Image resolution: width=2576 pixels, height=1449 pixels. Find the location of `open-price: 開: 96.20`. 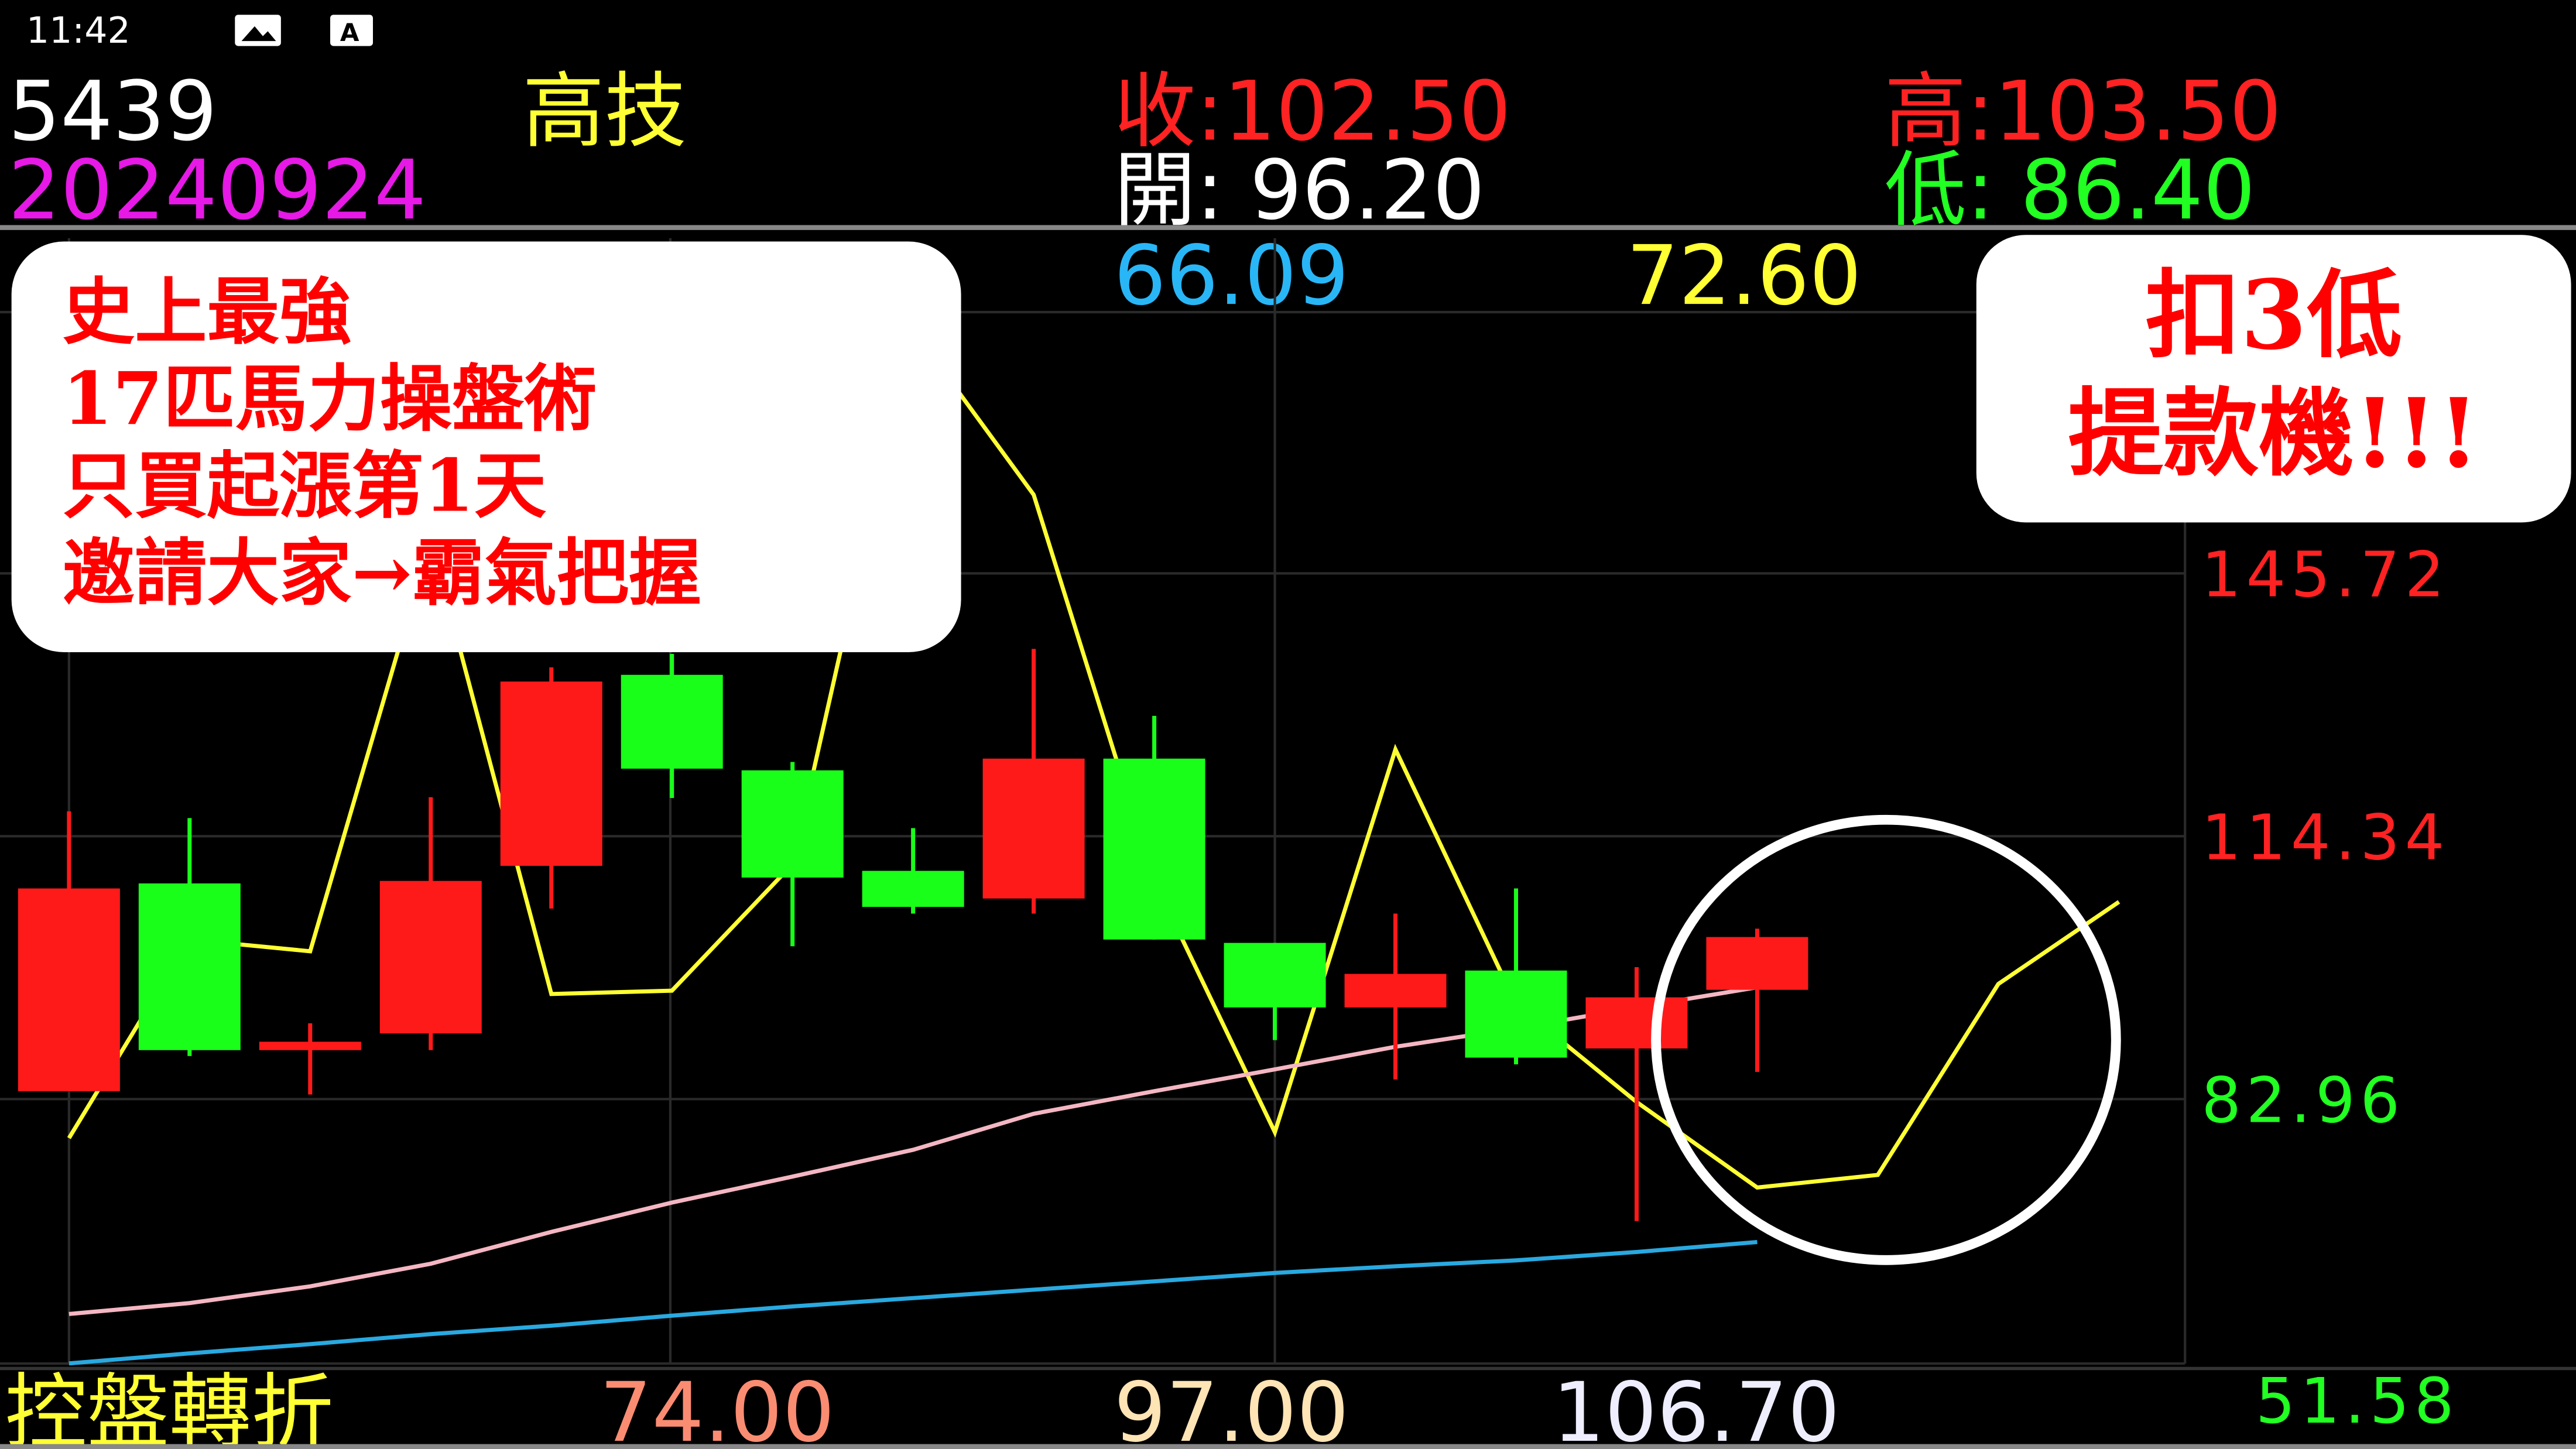

open-price: 開: 96.20 is located at coordinates (1299, 190).